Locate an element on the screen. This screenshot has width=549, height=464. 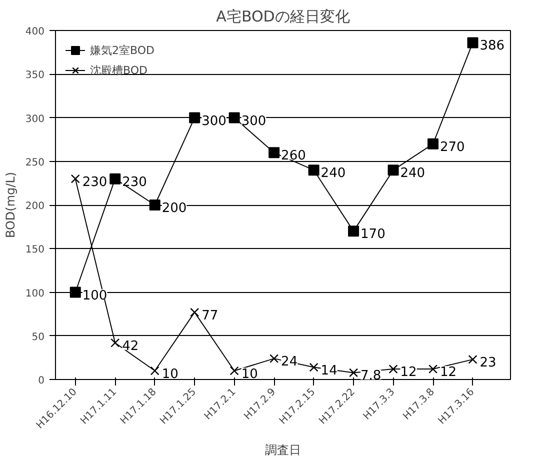
data-label: 77 is located at coordinates (210, 316).